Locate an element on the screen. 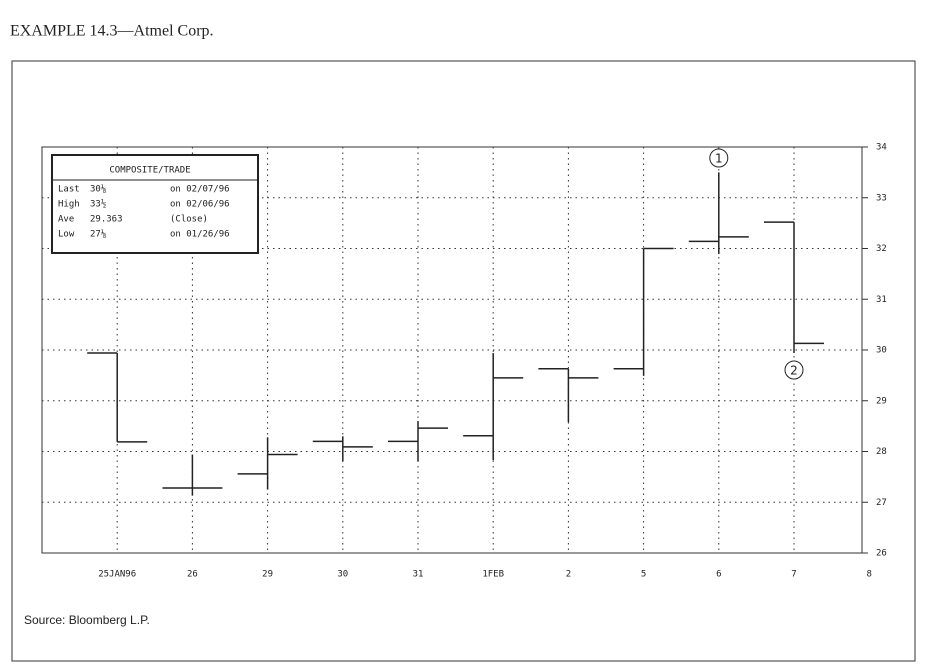  info-box-cell: on 01/26/96 is located at coordinates (200, 235).